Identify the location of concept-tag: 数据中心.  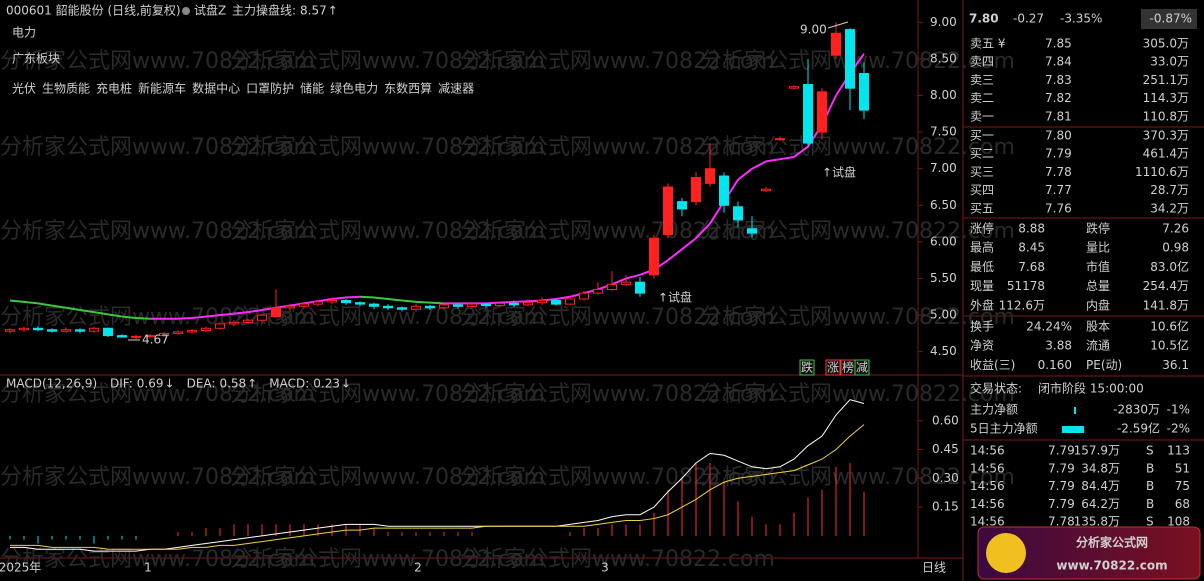
(216, 88).